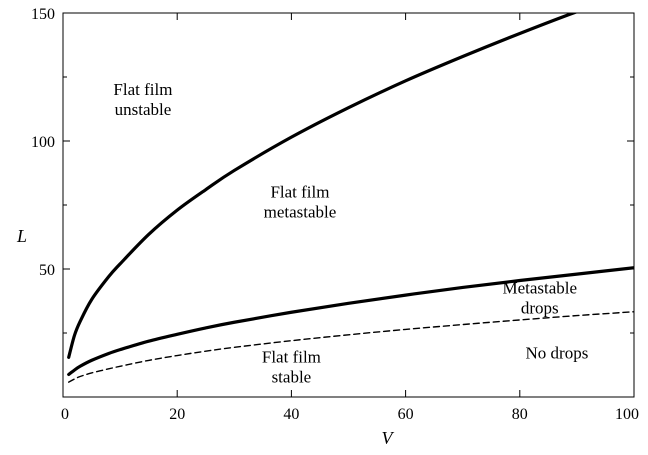 The width and height of the screenshot is (648, 455). Describe the element at coordinates (291, 414) in the screenshot. I see `x-tick-label: 40` at that location.